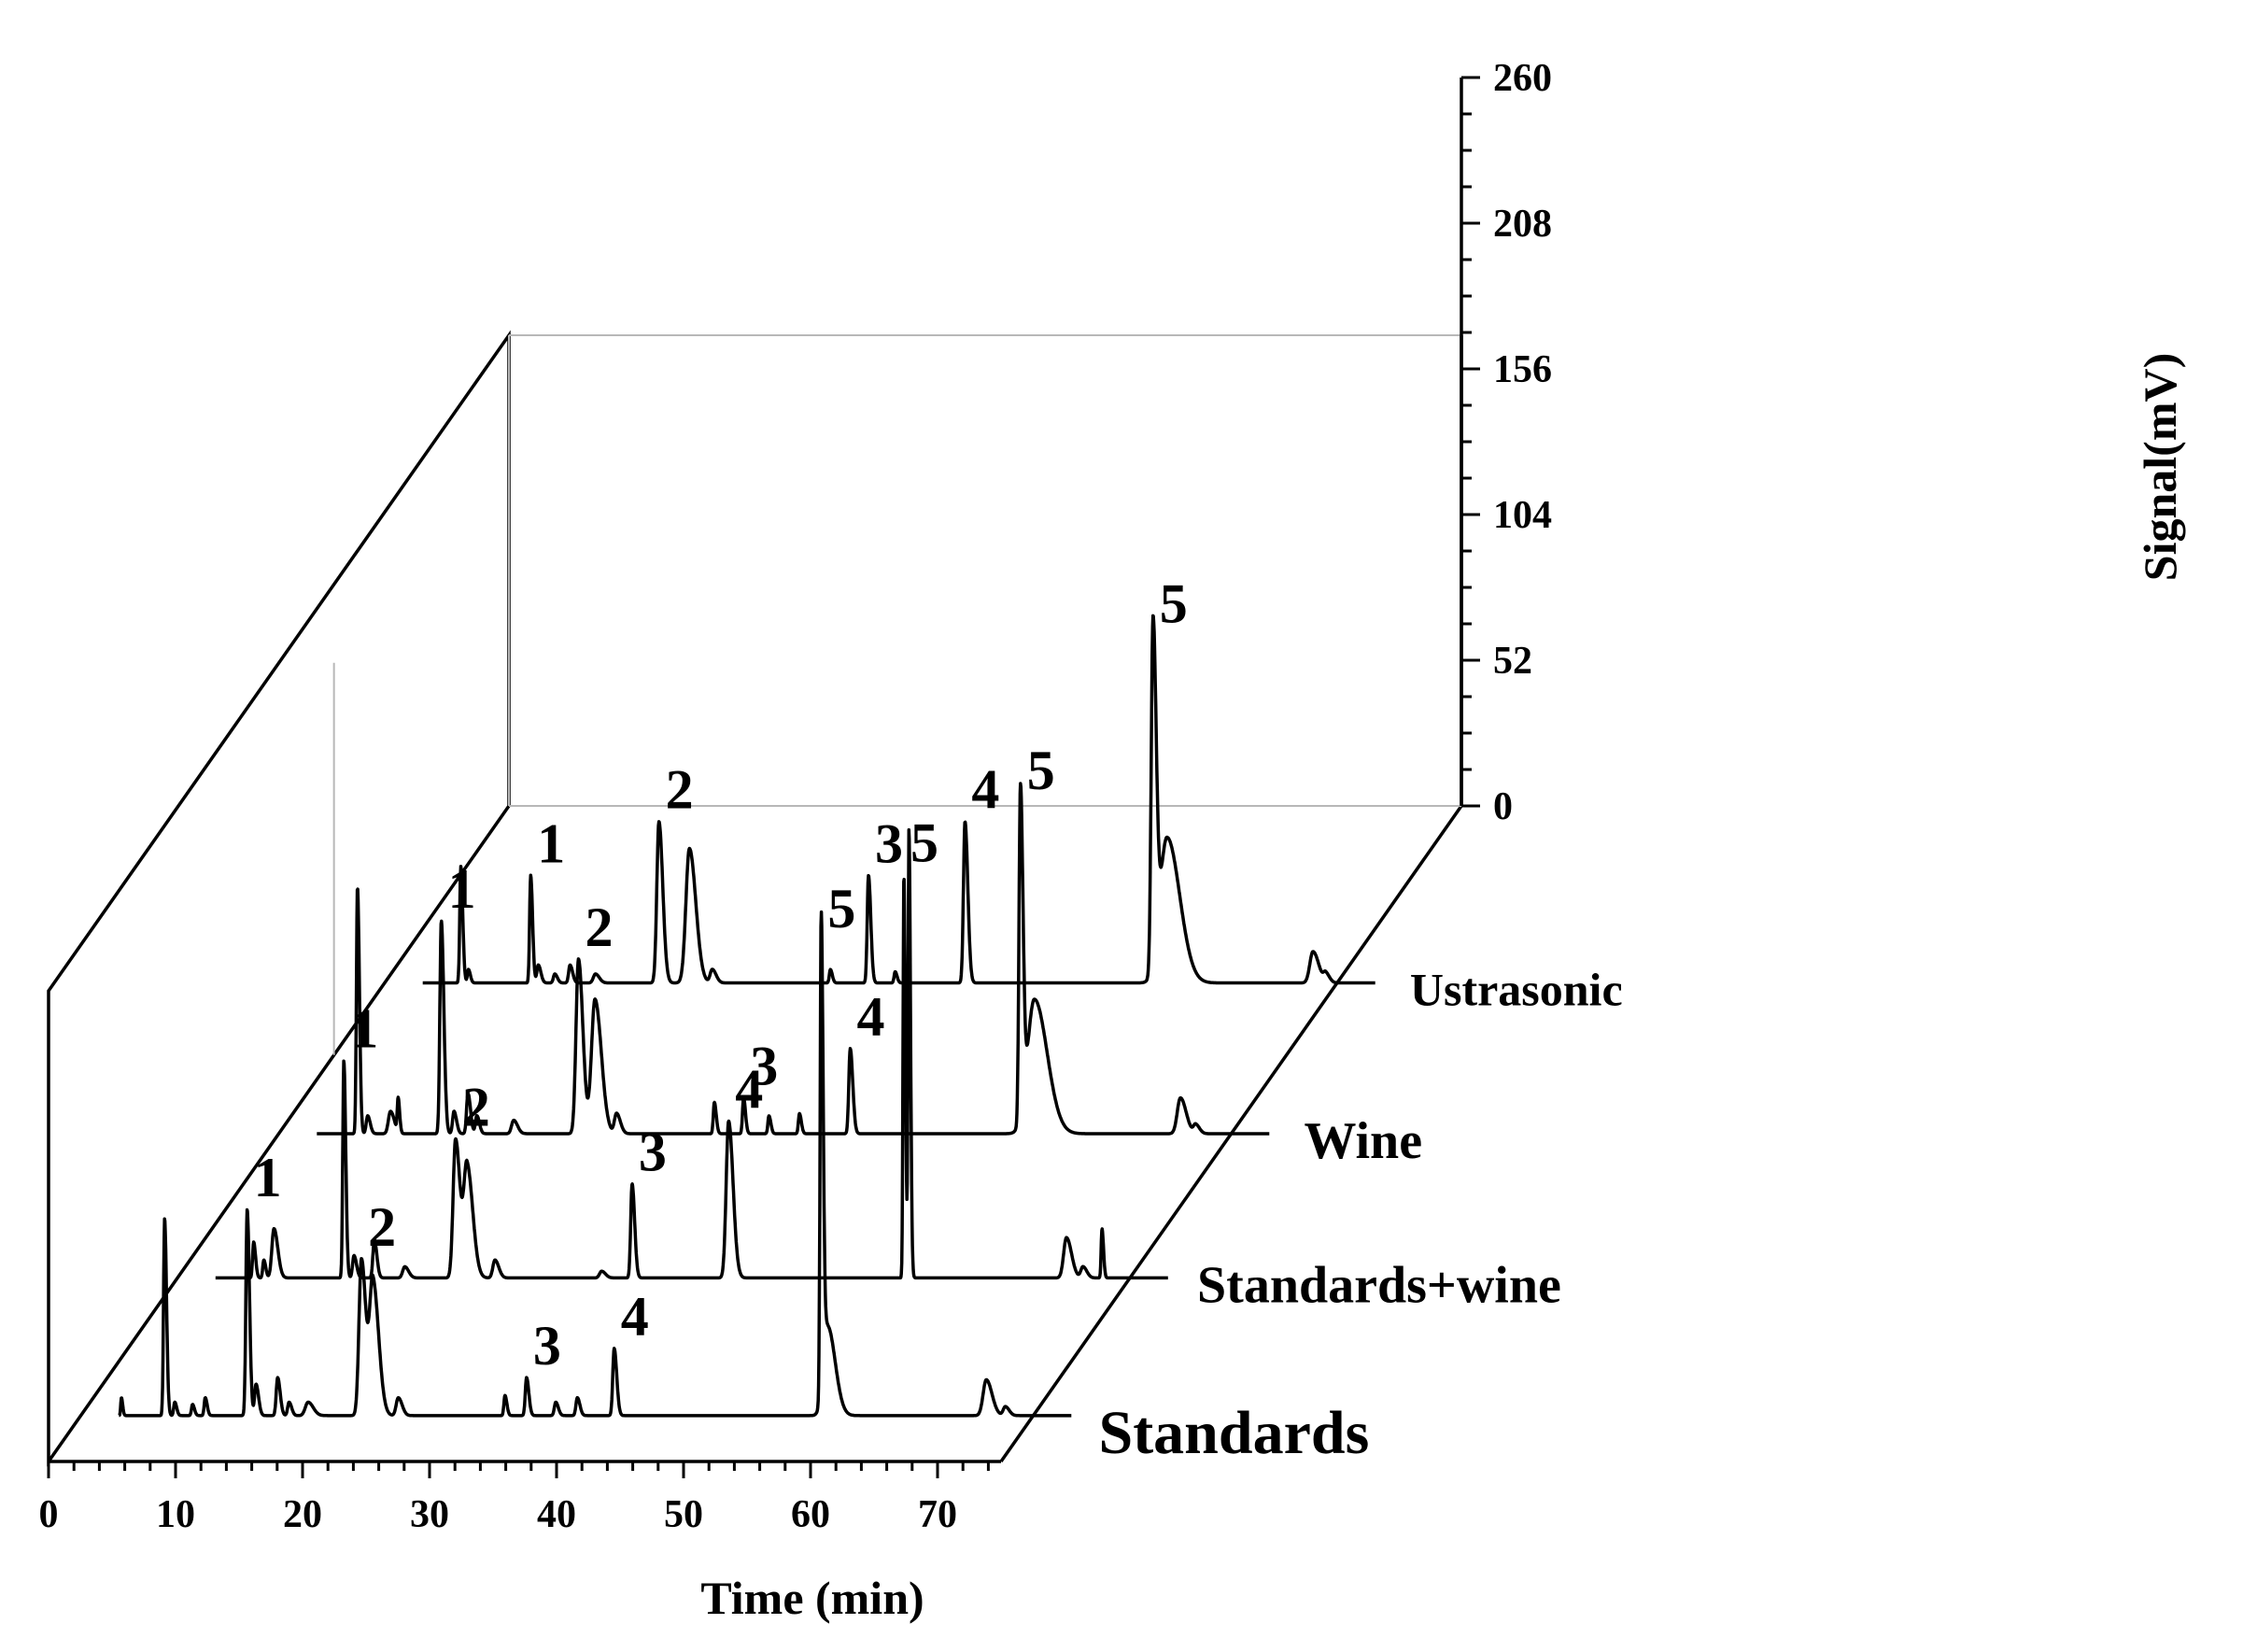  Describe the element at coordinates (937, 1514) in the screenshot. I see `x-tick-label: 70` at that location.